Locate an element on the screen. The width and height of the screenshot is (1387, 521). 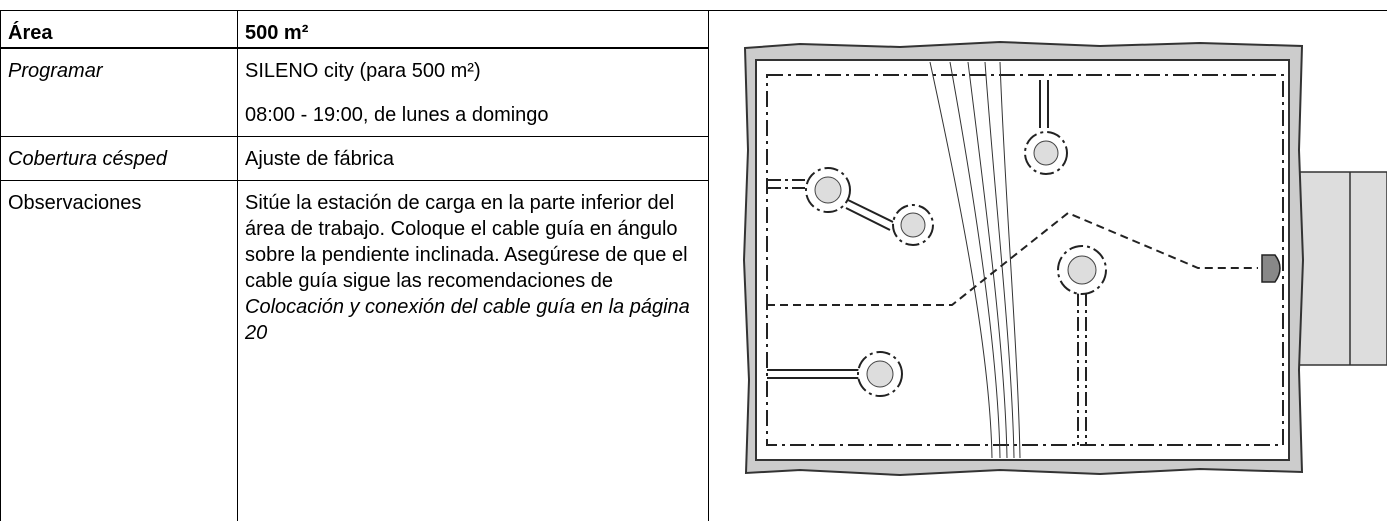
label-cell: Cobertura césped is located at coordinates (87, 159).